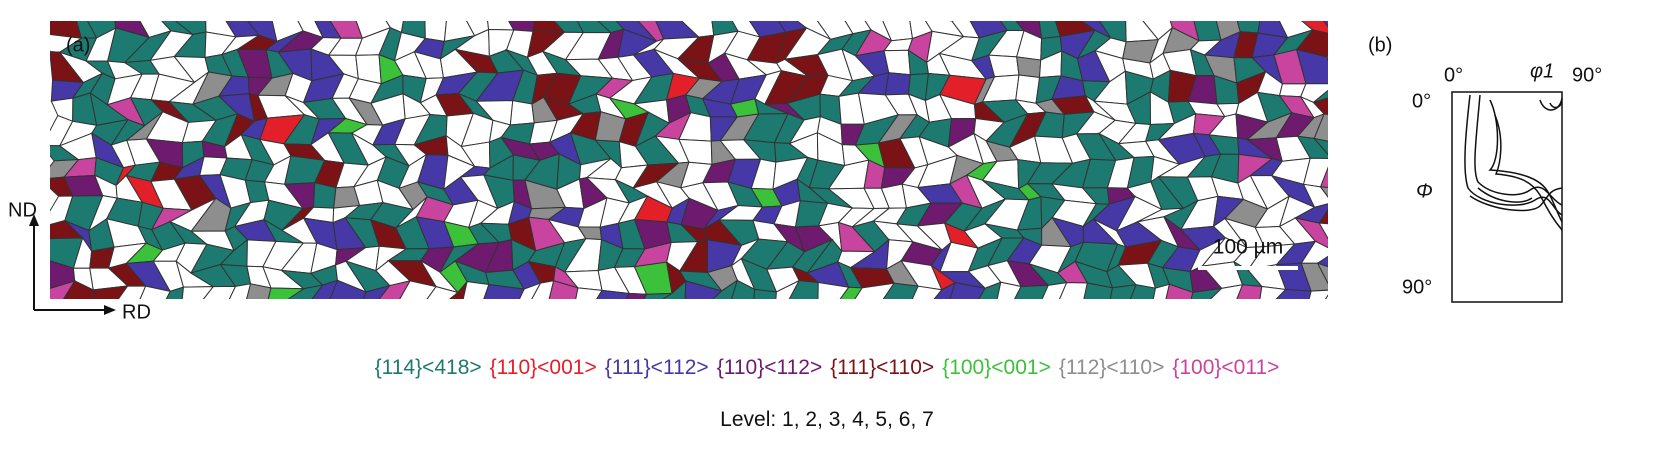 The image size is (1654, 458). I want to click on legend-entry: {100}<001>, so click(996, 367).